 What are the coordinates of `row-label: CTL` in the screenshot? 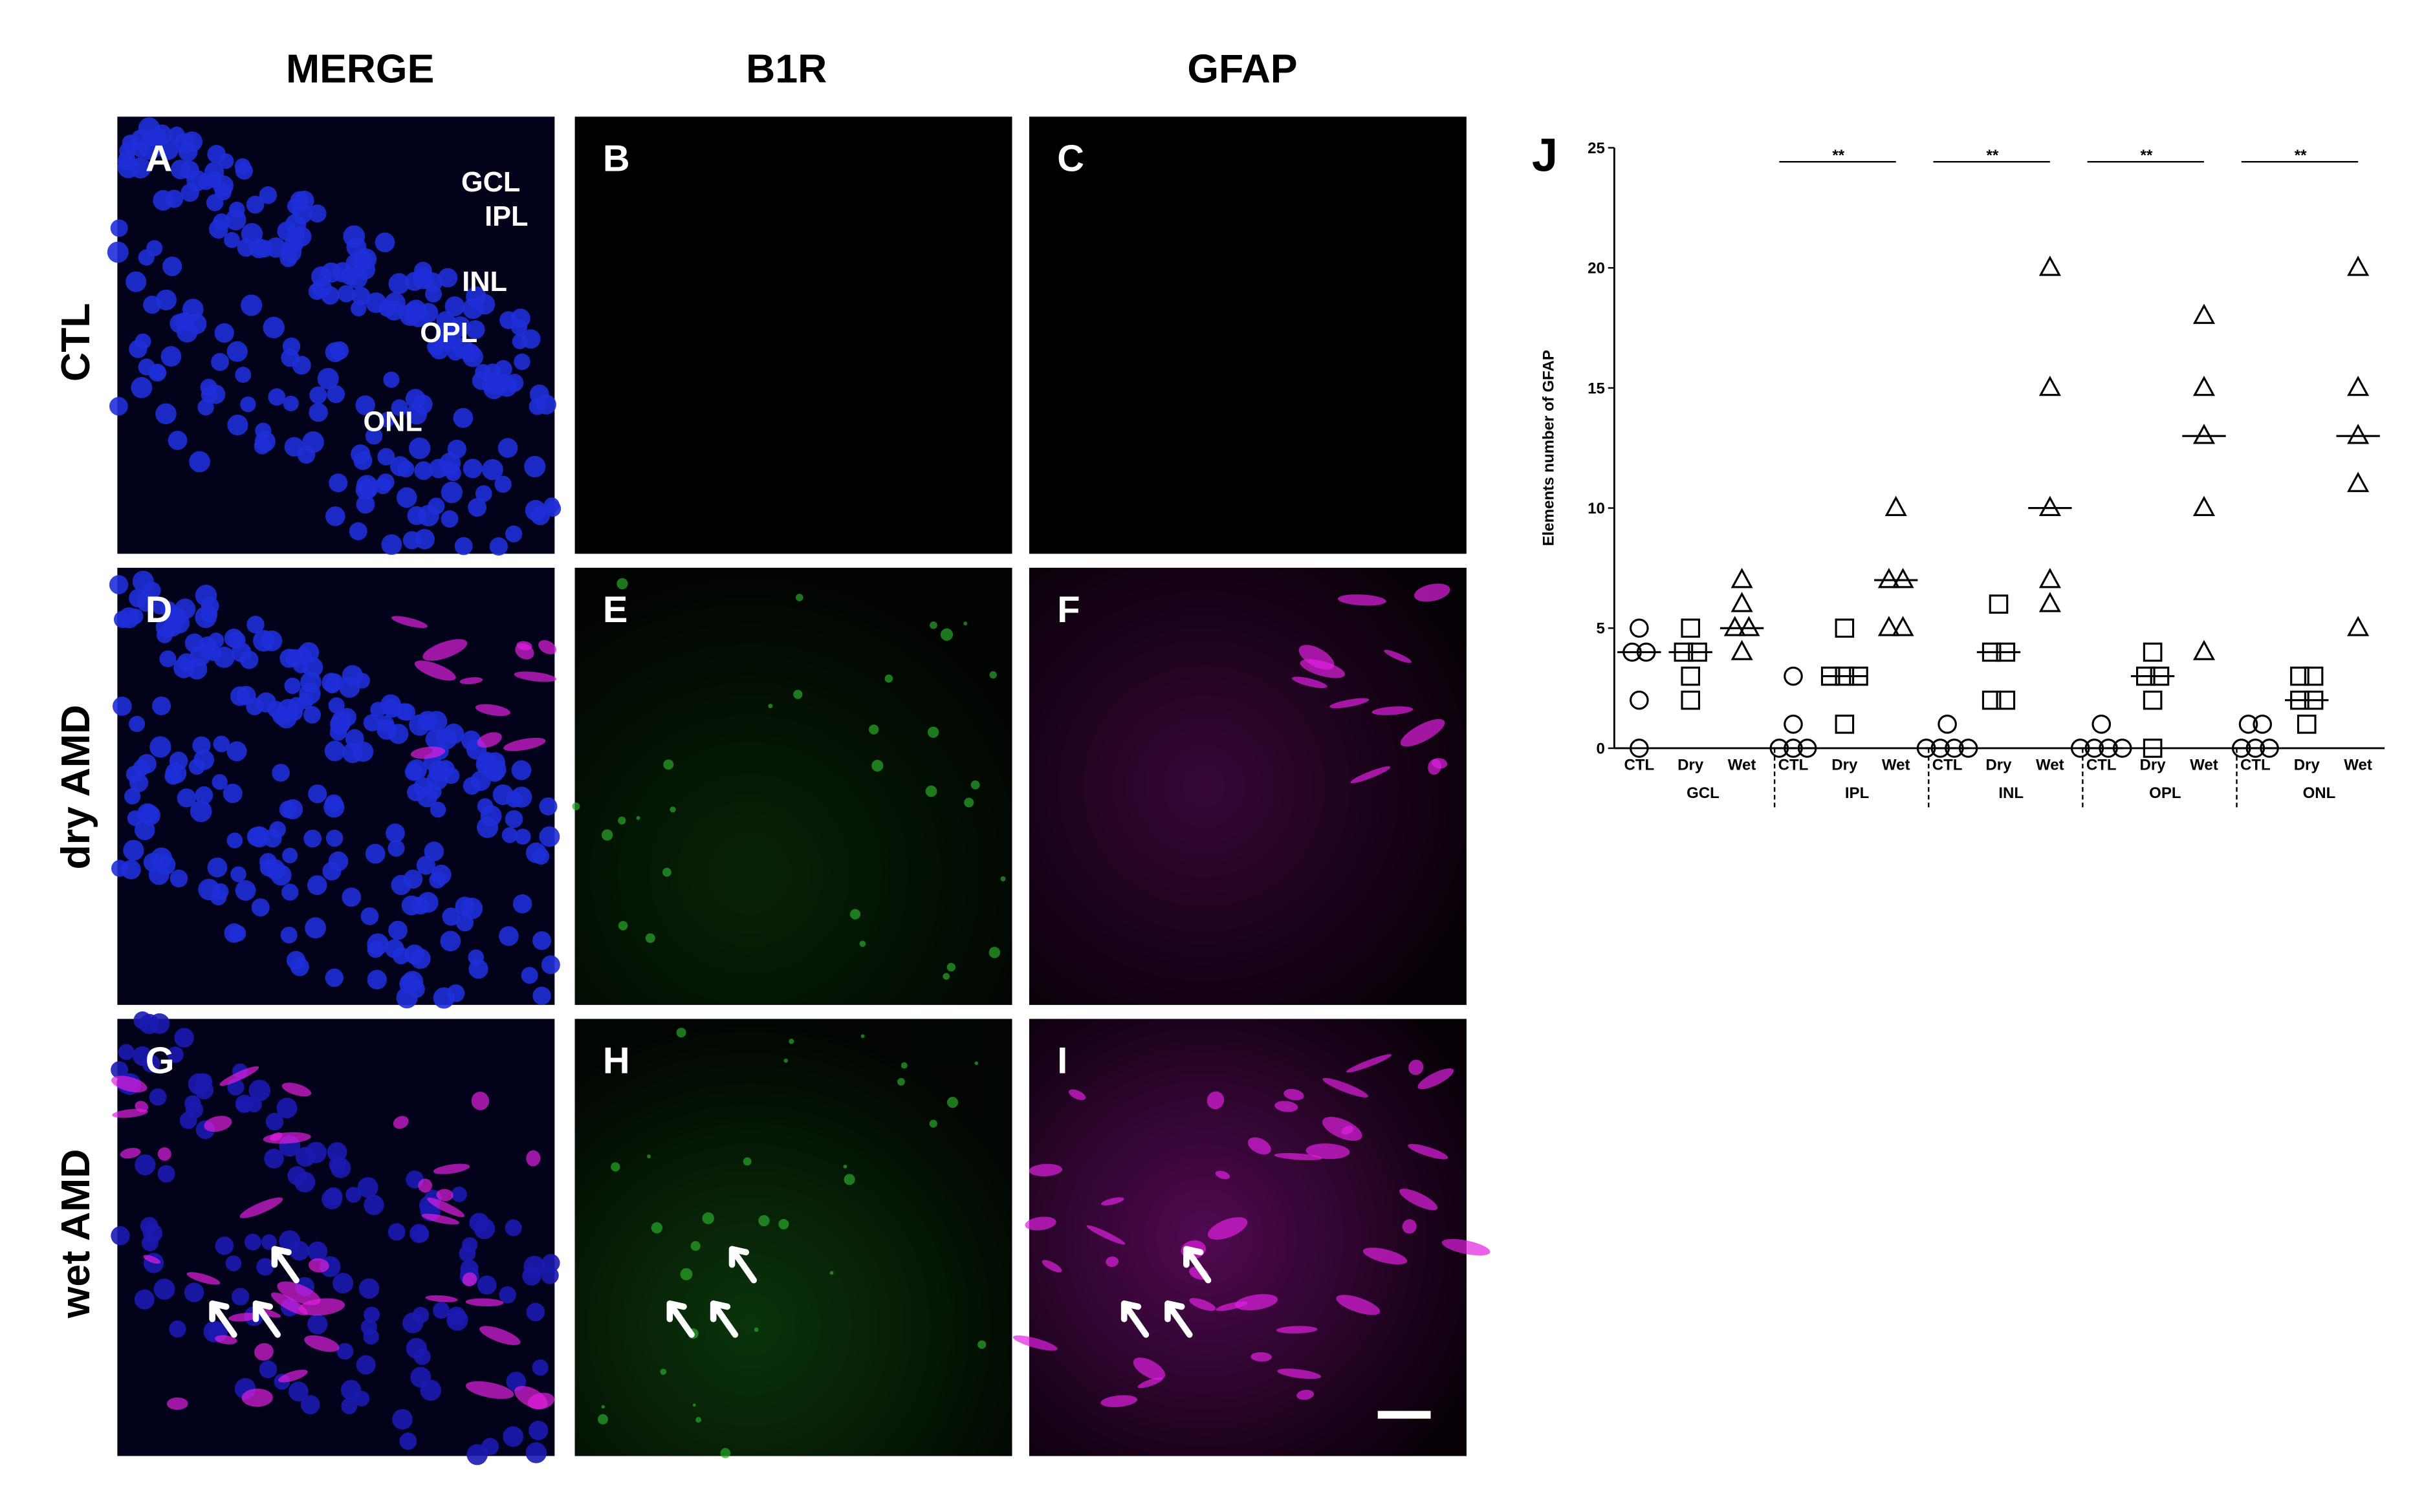 It's located at (75, 342).